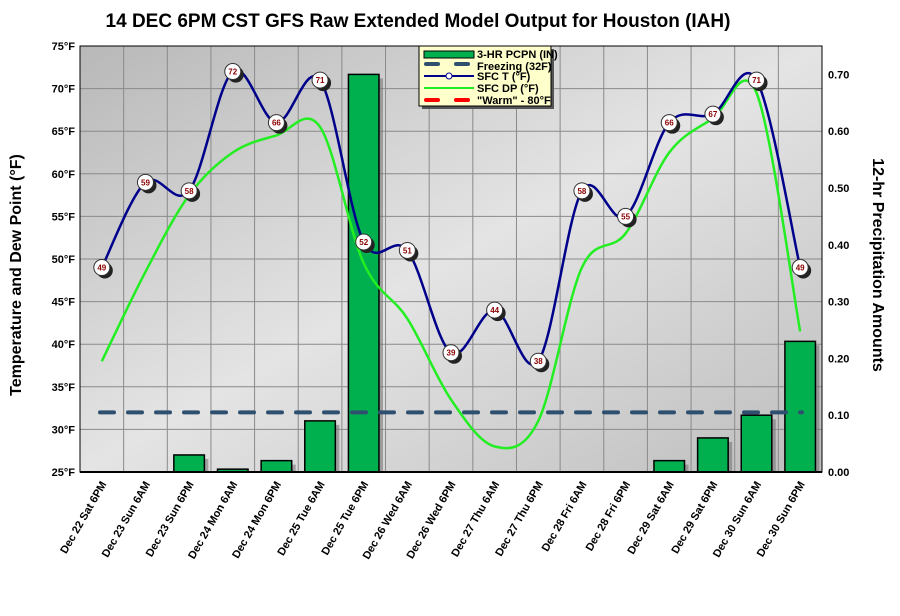 This screenshot has width=900, height=616. I want to click on temp-value-label: 55, so click(625, 216).